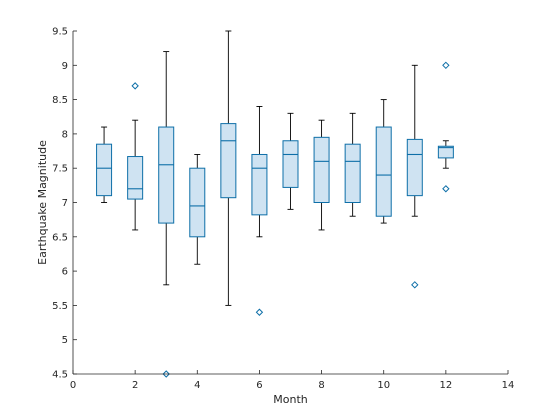 This screenshot has height=420, width=560. Describe the element at coordinates (259, 385) in the screenshot. I see `x-tick-label: 6` at that location.